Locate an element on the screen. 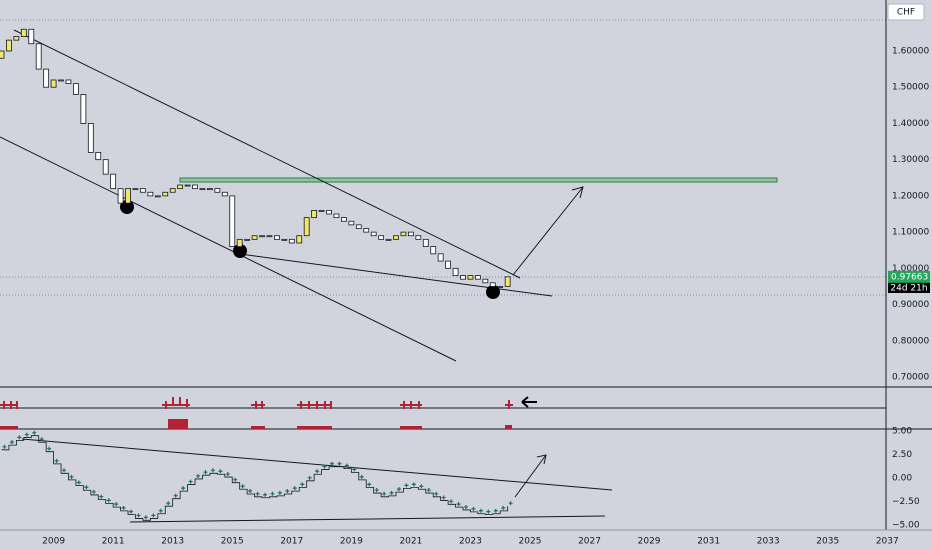 The image size is (932, 550). x-tick-label: 2027 is located at coordinates (589, 542).